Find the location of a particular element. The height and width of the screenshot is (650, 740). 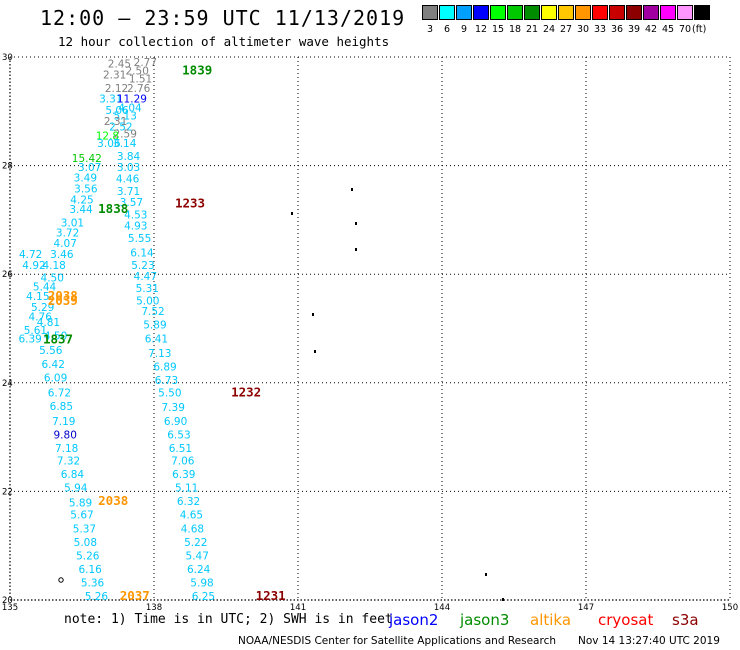

color-scale-label: 12 is located at coordinates (481, 29).